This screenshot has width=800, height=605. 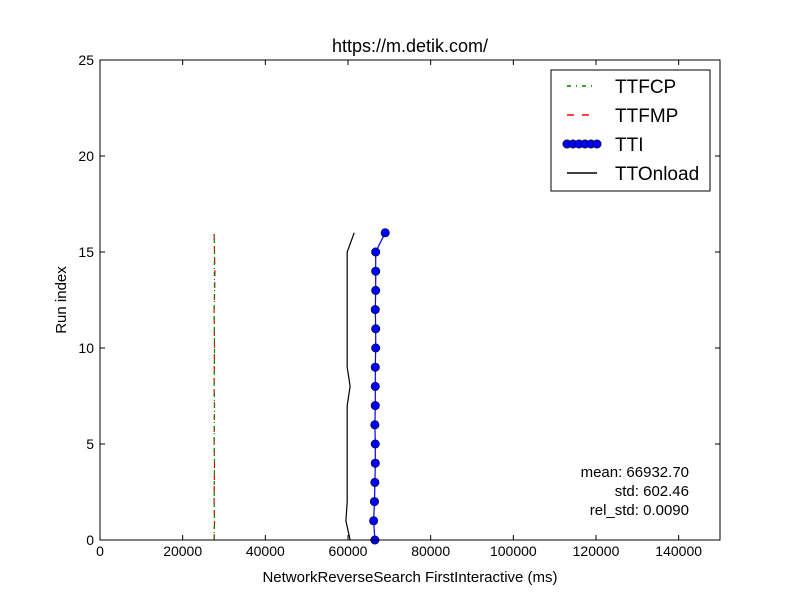 I want to click on y-tick-label: 0, so click(x=90, y=540).